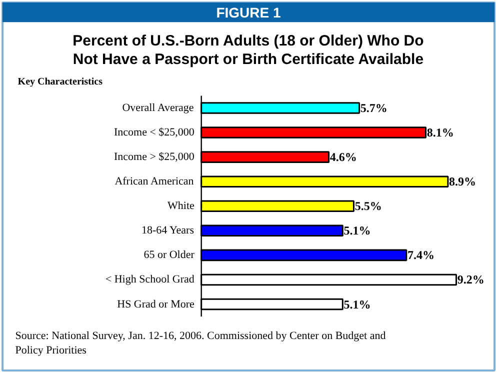 This screenshot has width=500, height=375. What do you see at coordinates (200, 343) in the screenshot?
I see `source-note: Source: National Survey, Jan. 12-16, 2006. Commissioned by Center on Budget and Policy Priorities` at bounding box center [200, 343].